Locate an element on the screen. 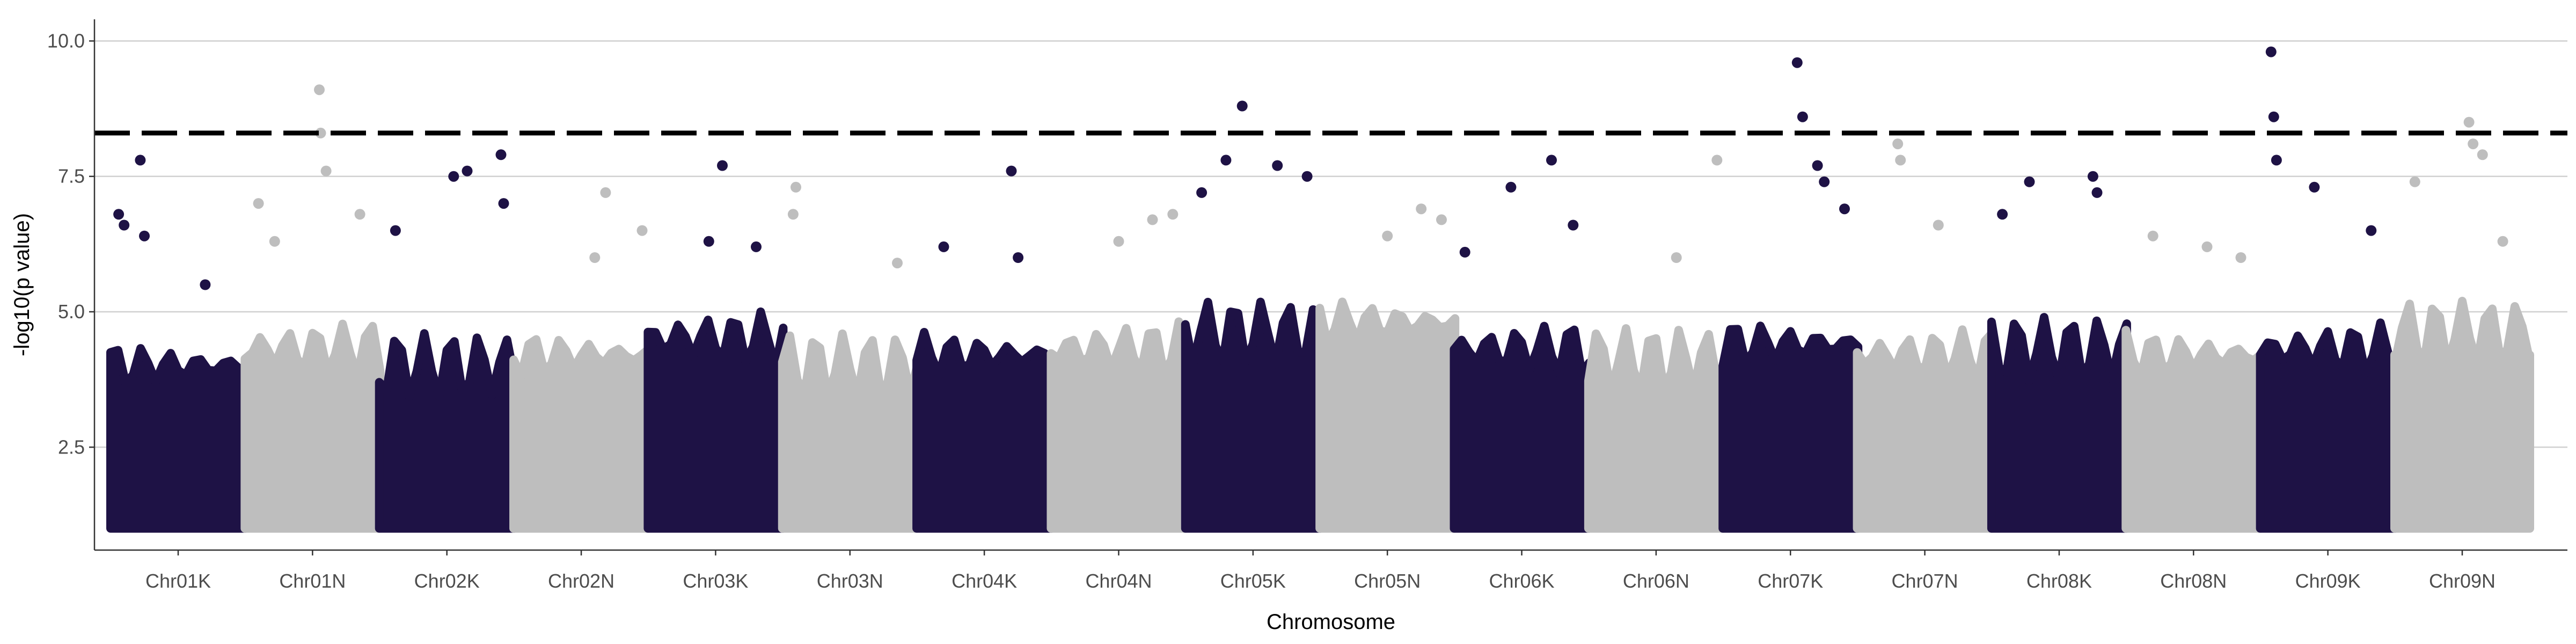  x-tick-label: Chr06K is located at coordinates (1521, 581).